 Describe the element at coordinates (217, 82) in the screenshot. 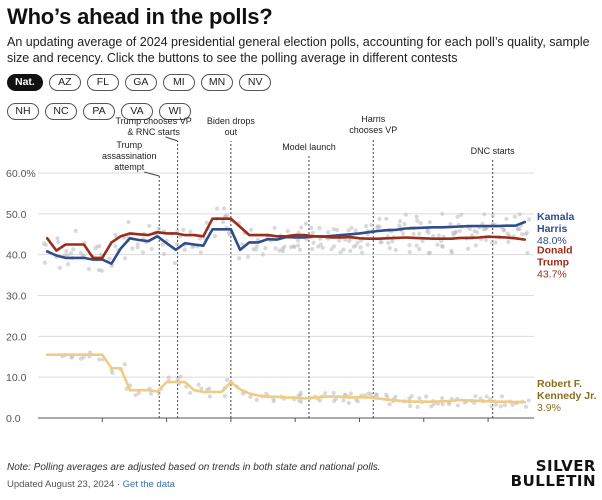

I see `contest-button-mn: MN` at that location.